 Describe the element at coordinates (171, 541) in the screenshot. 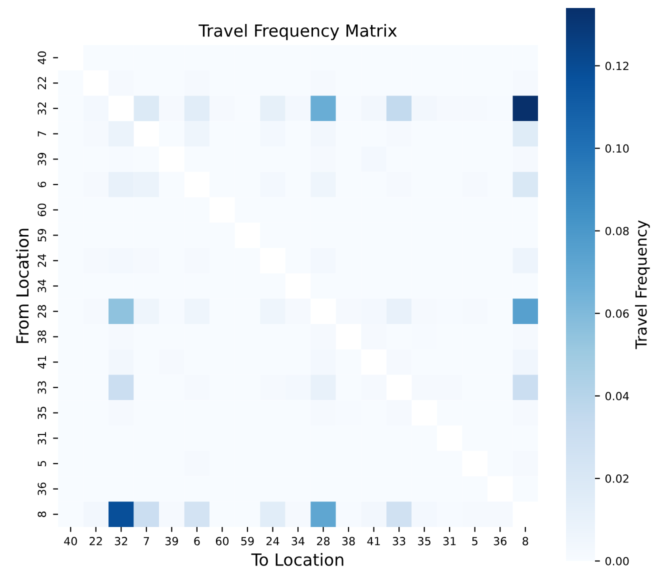

I see `x-tick-label: 39` at that location.